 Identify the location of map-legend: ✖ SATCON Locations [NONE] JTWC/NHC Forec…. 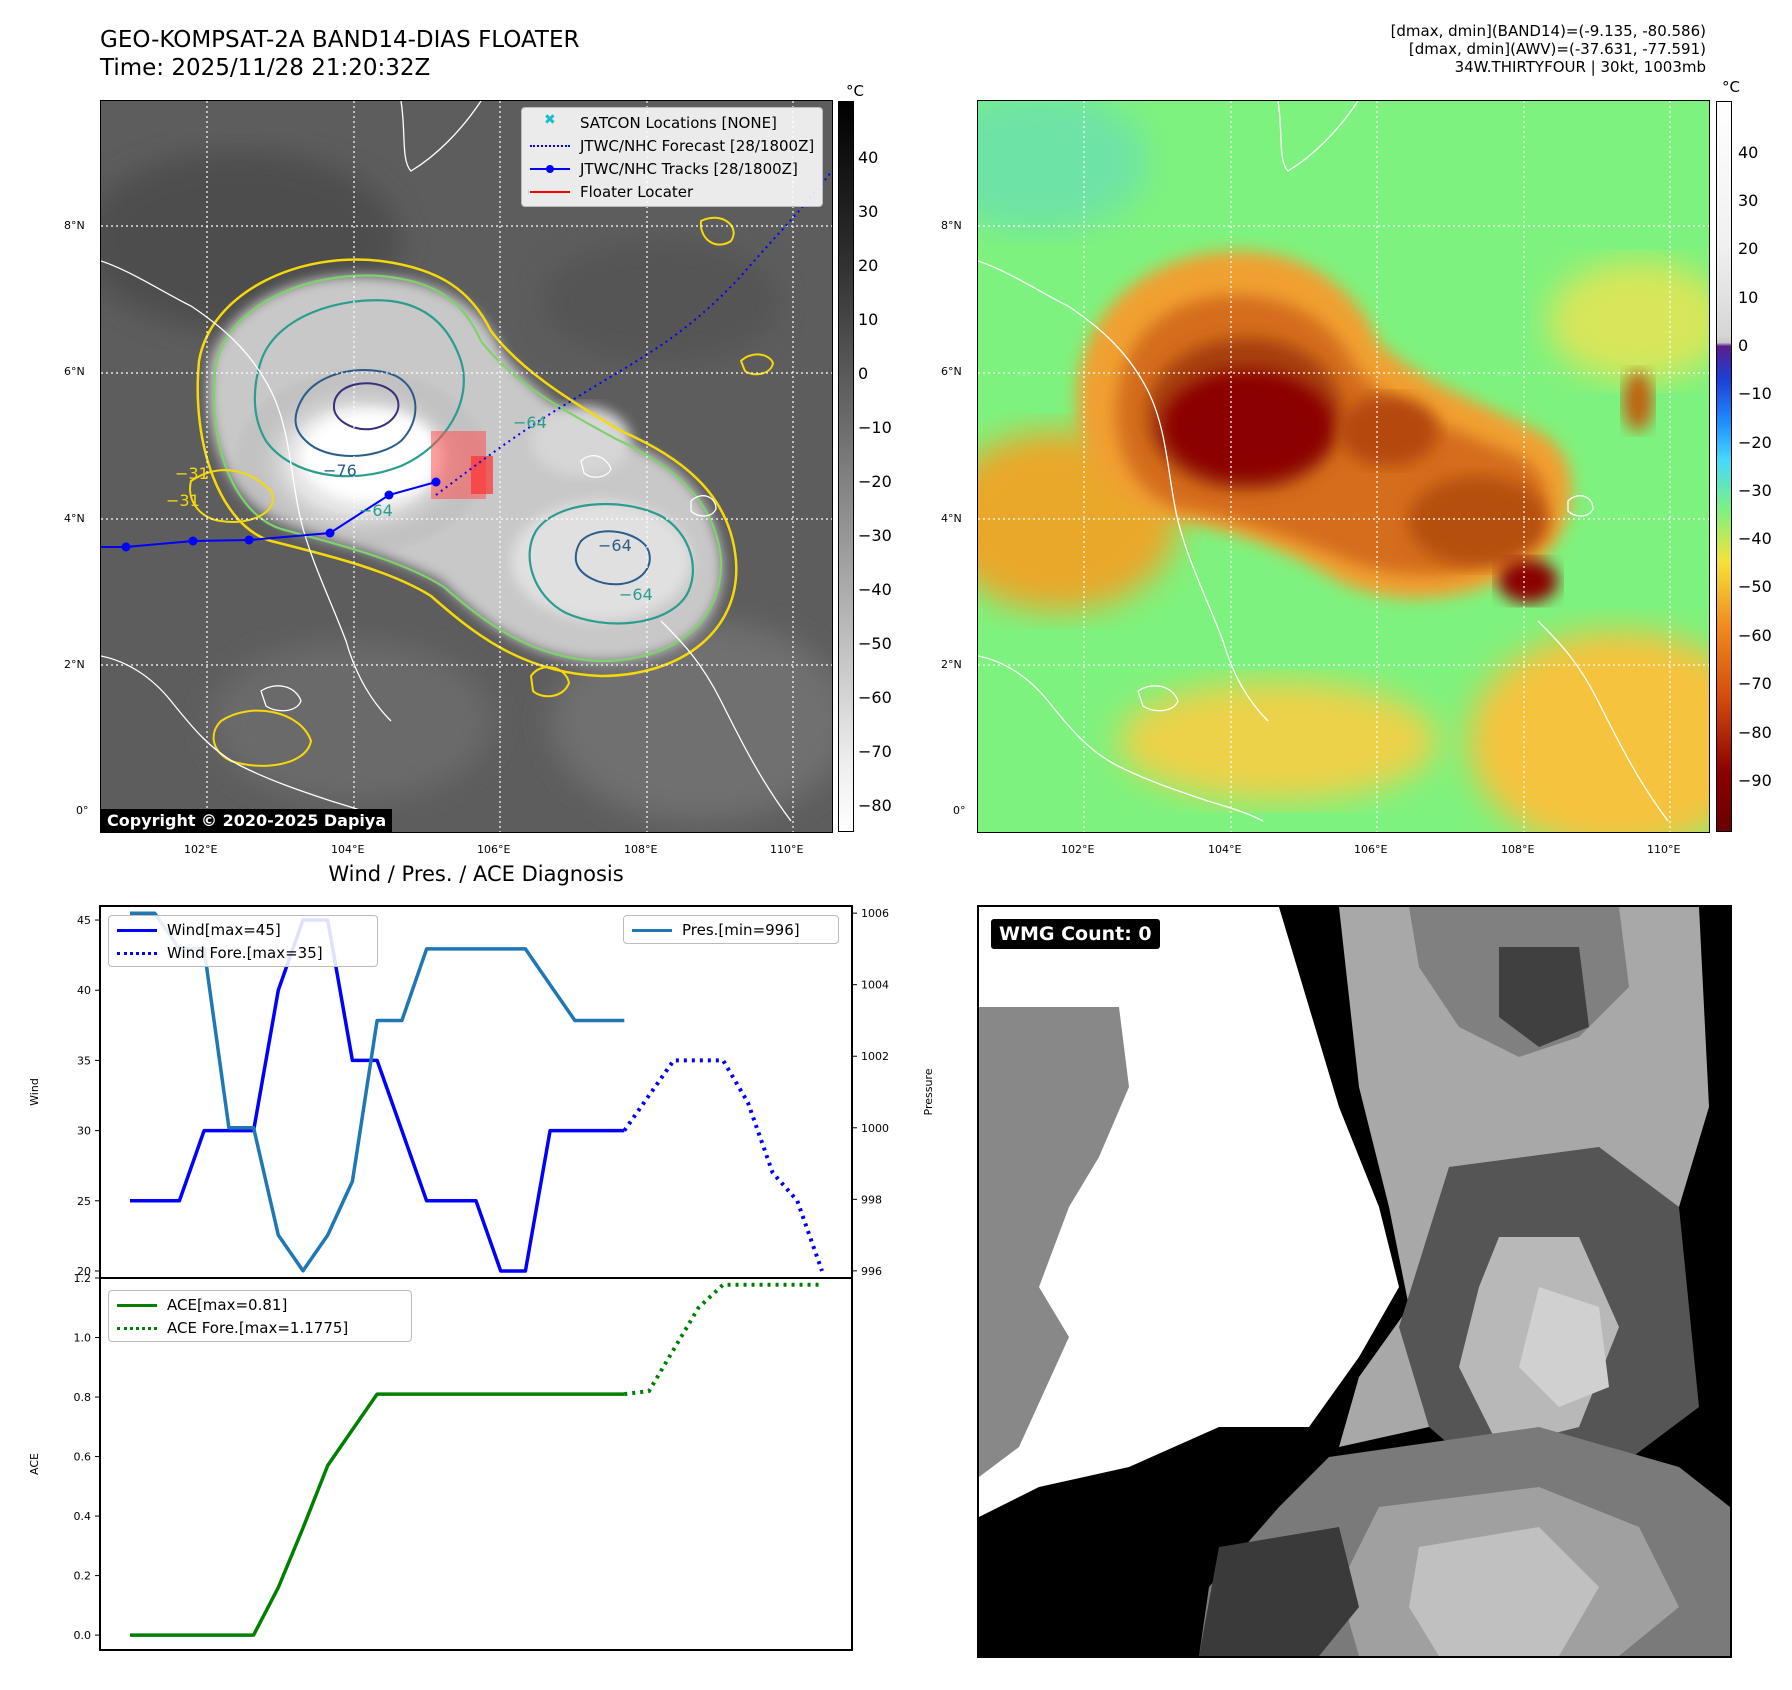
(672, 157).